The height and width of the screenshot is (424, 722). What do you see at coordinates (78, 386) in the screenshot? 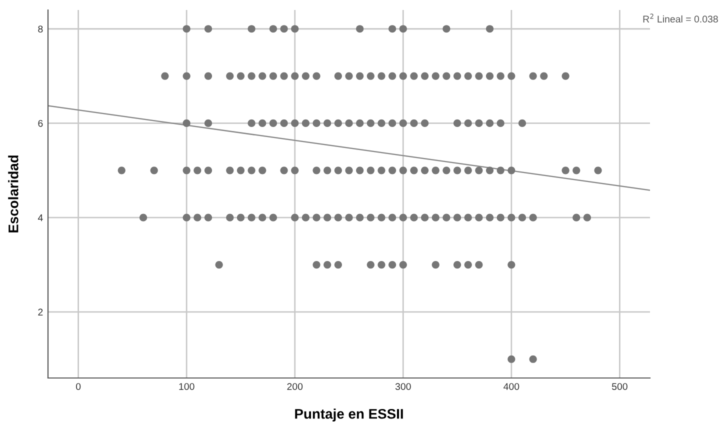
I see `x-tick-label: 0` at bounding box center [78, 386].